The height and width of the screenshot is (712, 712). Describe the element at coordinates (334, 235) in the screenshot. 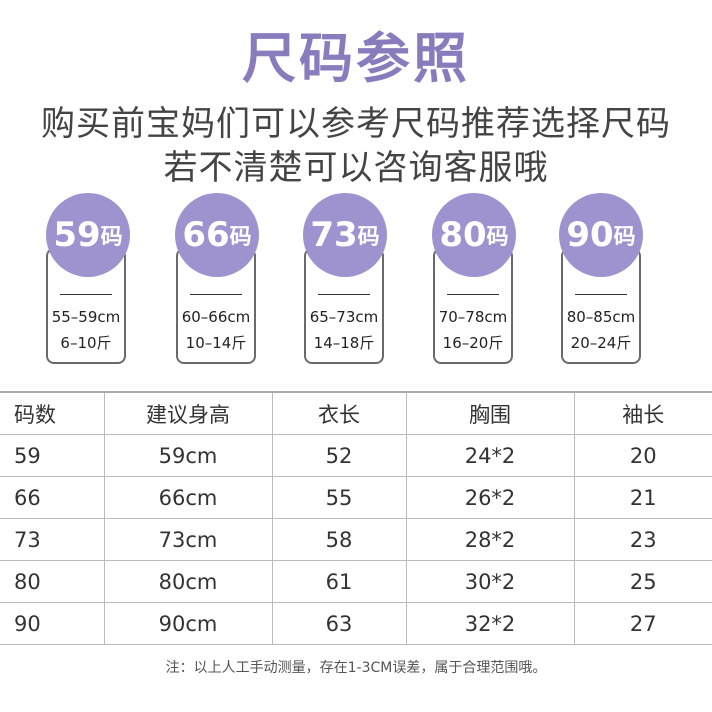

I see `badge-size-number: 73` at that location.